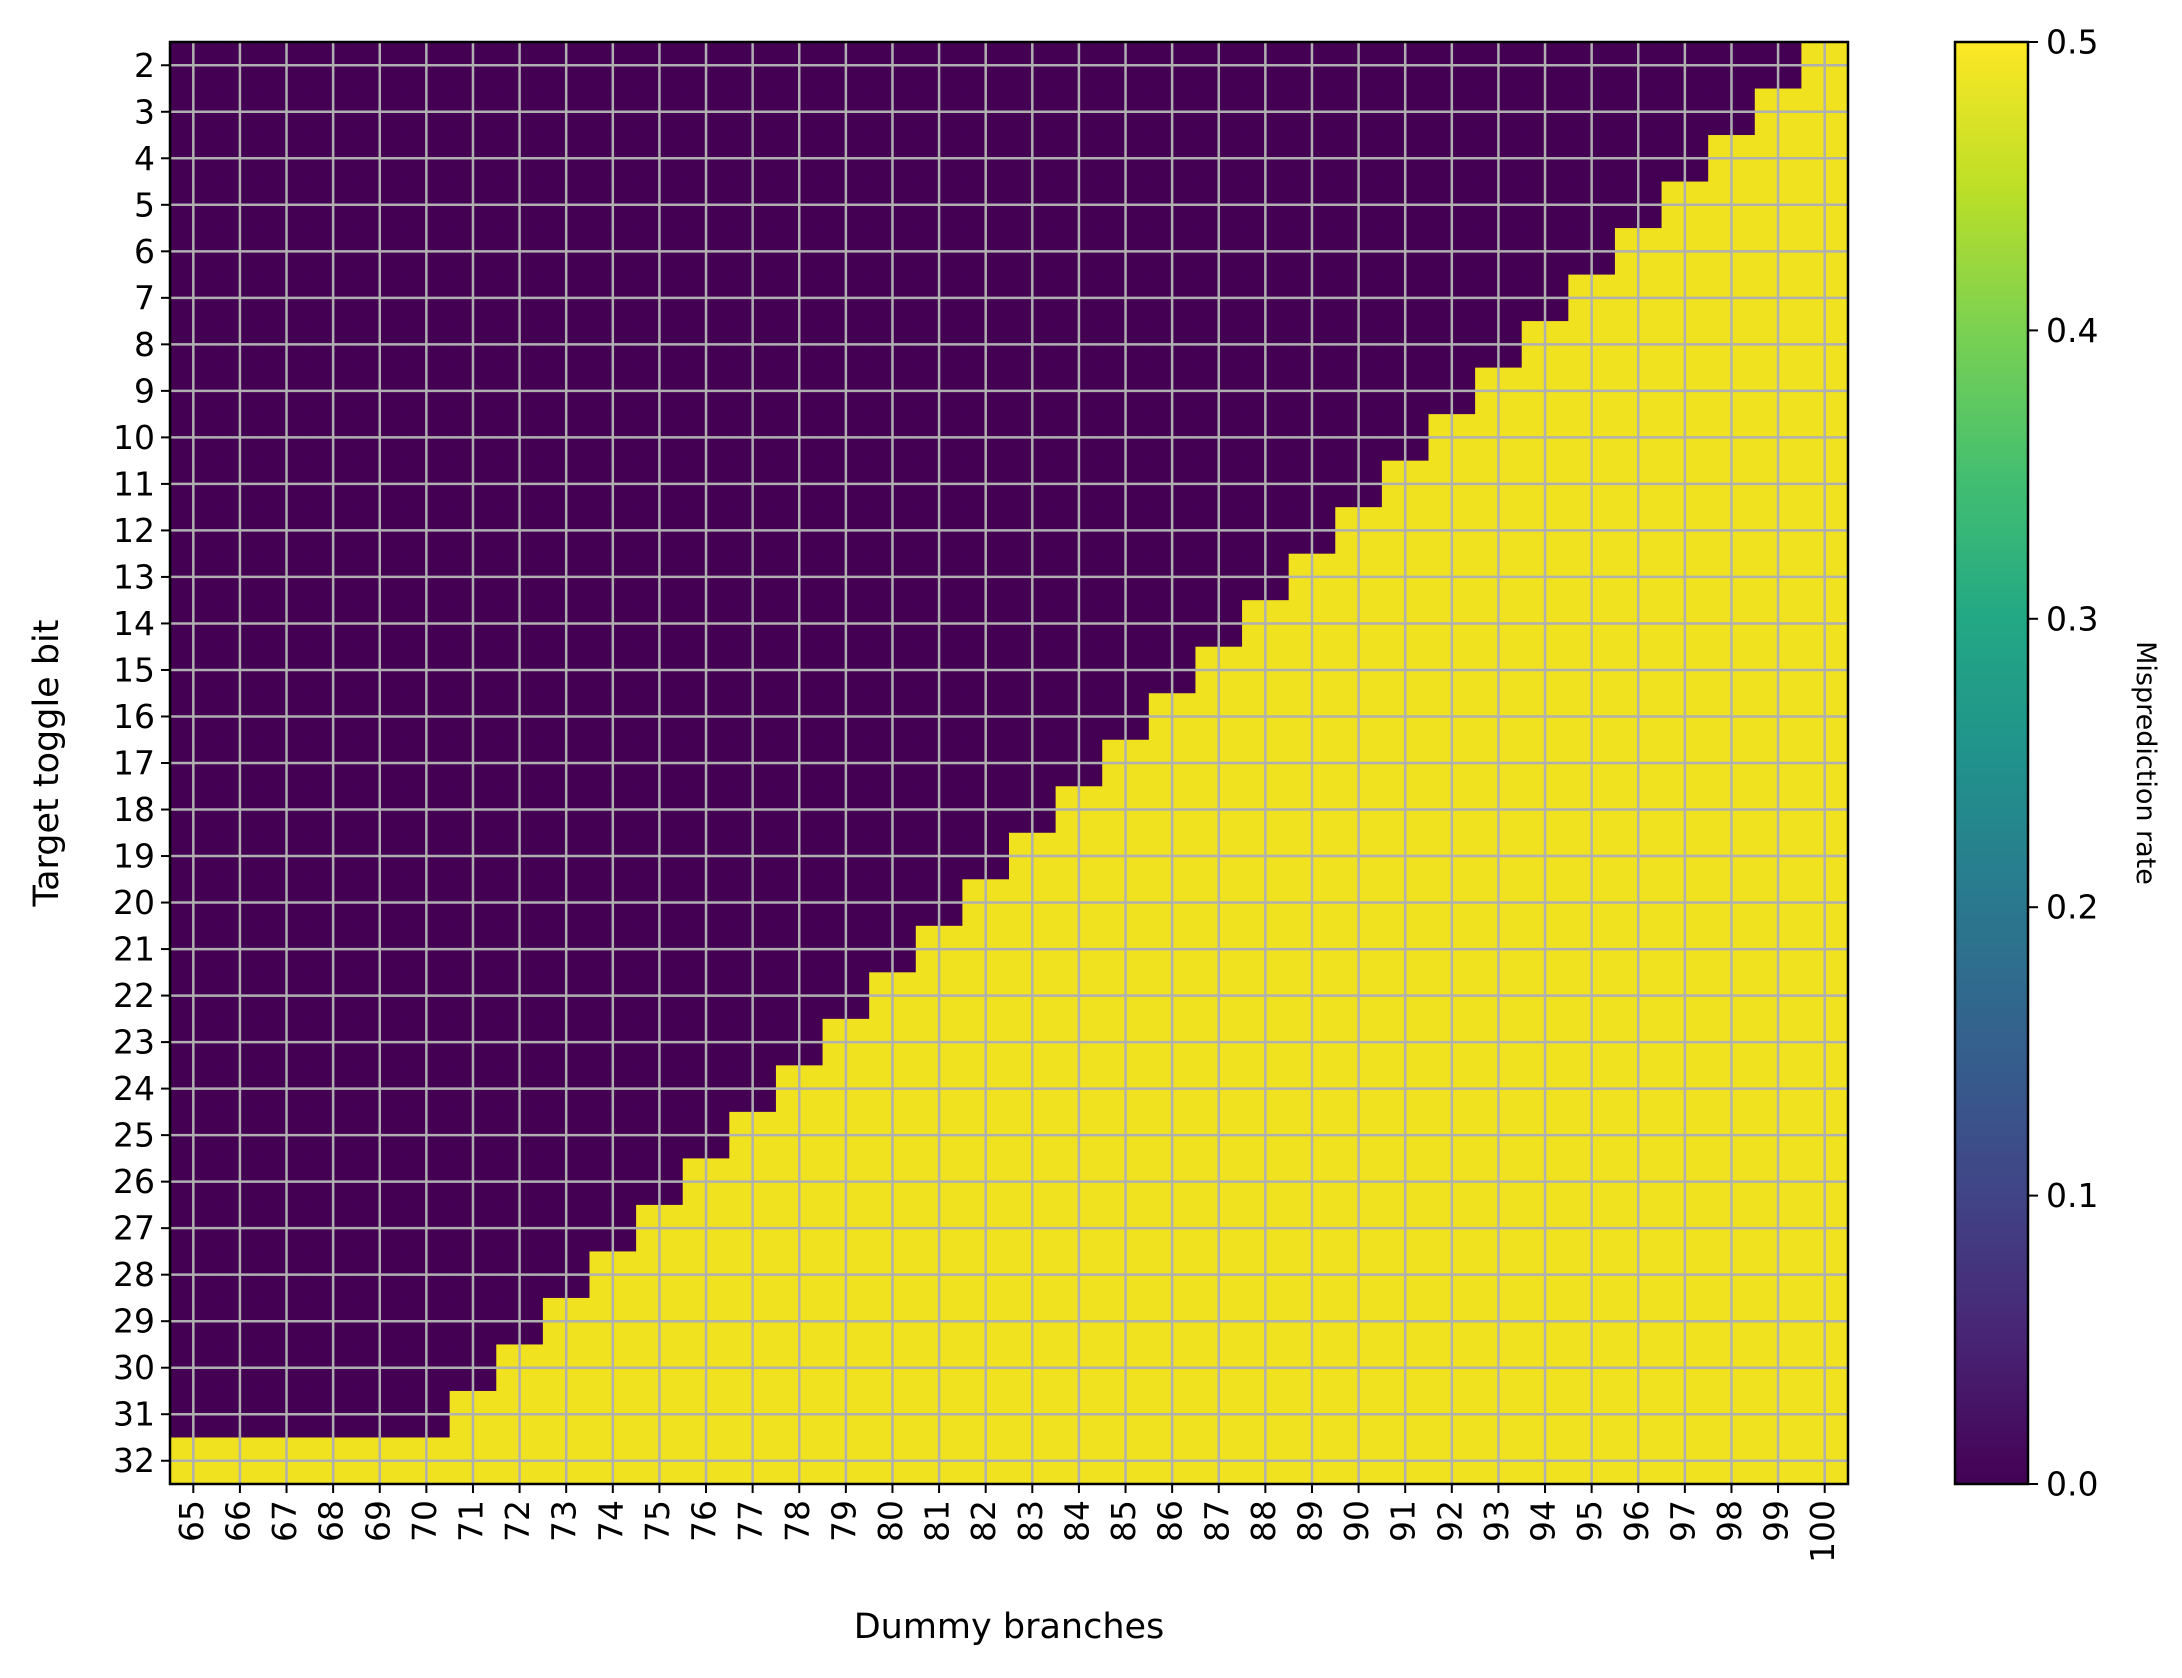 Image resolution: width=2182 pixels, height=1678 pixels. I want to click on y-tick-label: 17, so click(134, 763).